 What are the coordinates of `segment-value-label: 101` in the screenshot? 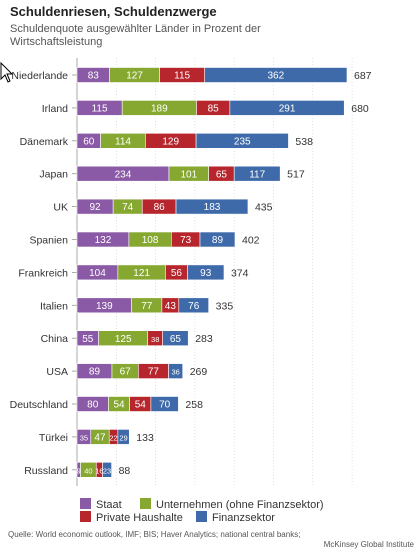 It's located at (188, 174).